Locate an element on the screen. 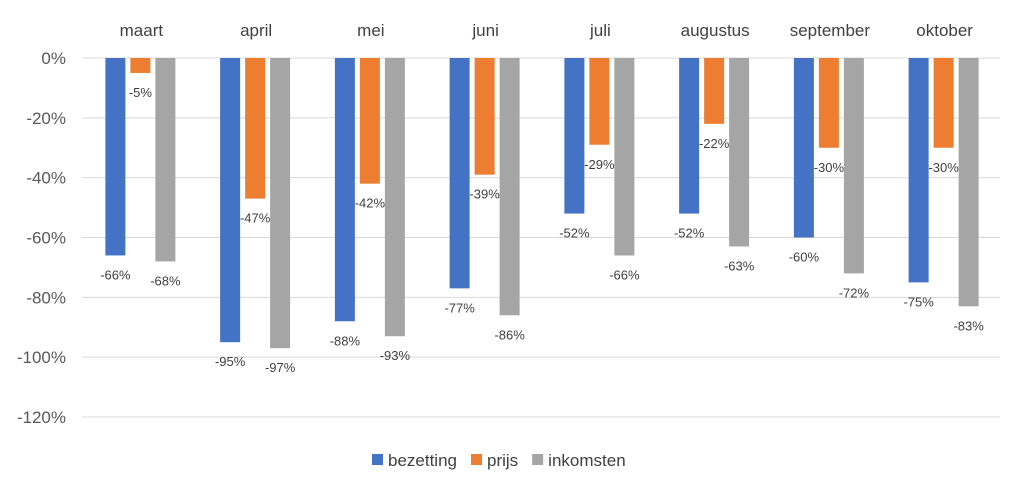  y-tick-label: 0% is located at coordinates (53, 58).